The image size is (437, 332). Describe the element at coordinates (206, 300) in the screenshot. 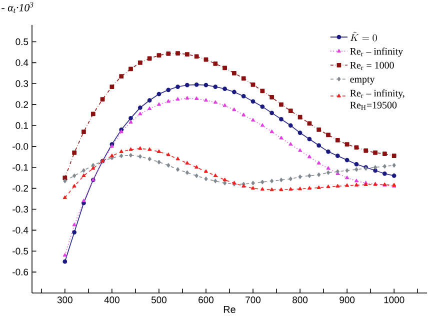

I see `x-tick-label: 600` at that location.